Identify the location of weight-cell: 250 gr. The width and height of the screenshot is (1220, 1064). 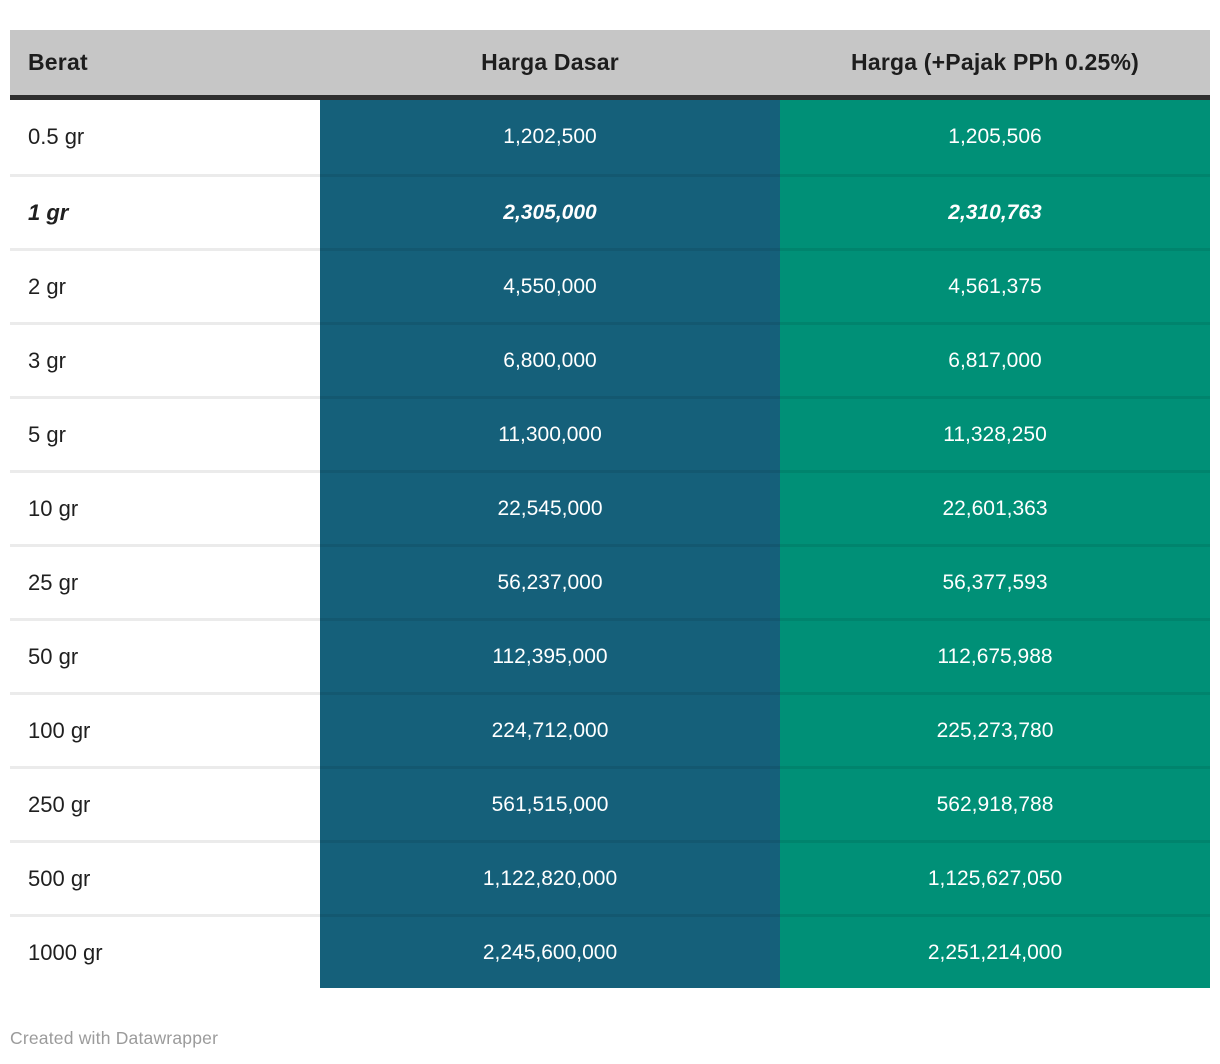
(165, 803).